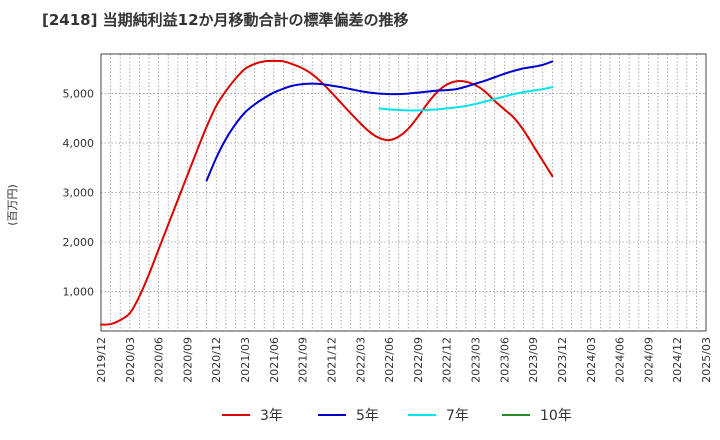 The width and height of the screenshot is (720, 440). Describe the element at coordinates (556, 416) in the screenshot. I see `legend-label-10年: 10年` at that location.